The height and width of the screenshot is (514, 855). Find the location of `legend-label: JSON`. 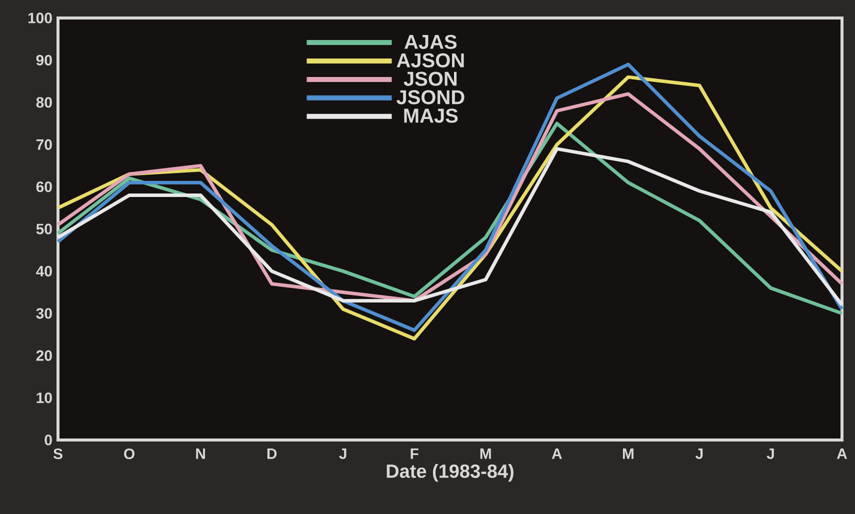

legend-label: JSON is located at coordinates (430, 79).